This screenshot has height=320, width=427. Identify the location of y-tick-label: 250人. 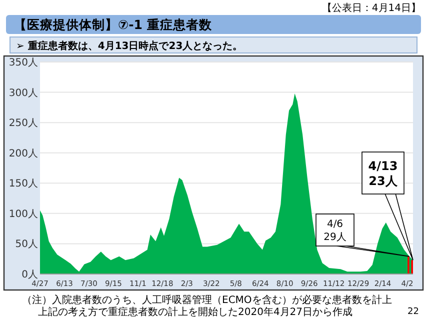
(23, 124).